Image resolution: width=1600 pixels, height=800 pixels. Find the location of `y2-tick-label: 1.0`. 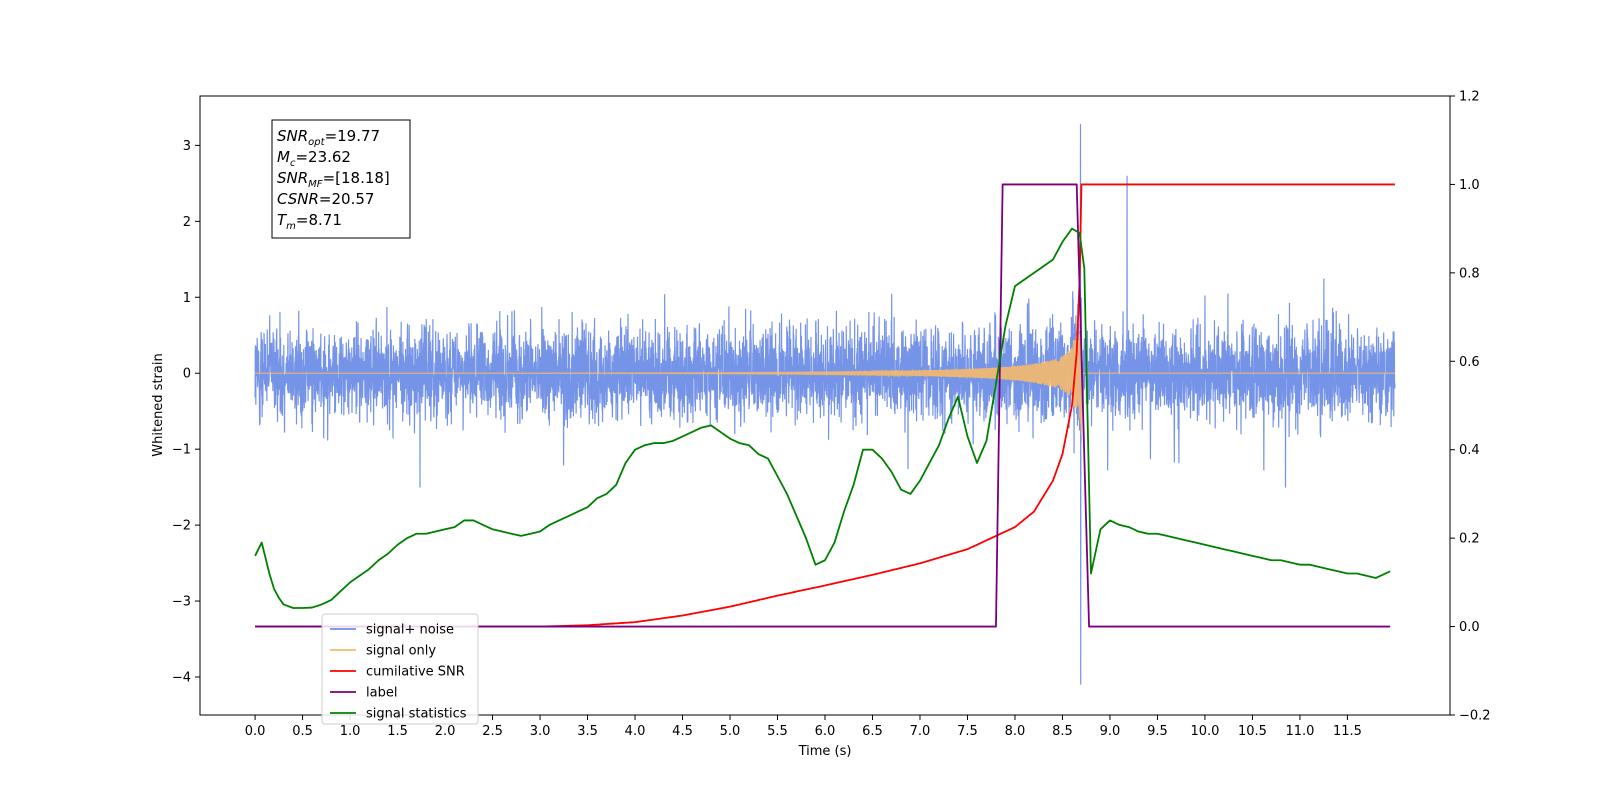

y2-tick-label: 1.0 is located at coordinates (1469, 185).